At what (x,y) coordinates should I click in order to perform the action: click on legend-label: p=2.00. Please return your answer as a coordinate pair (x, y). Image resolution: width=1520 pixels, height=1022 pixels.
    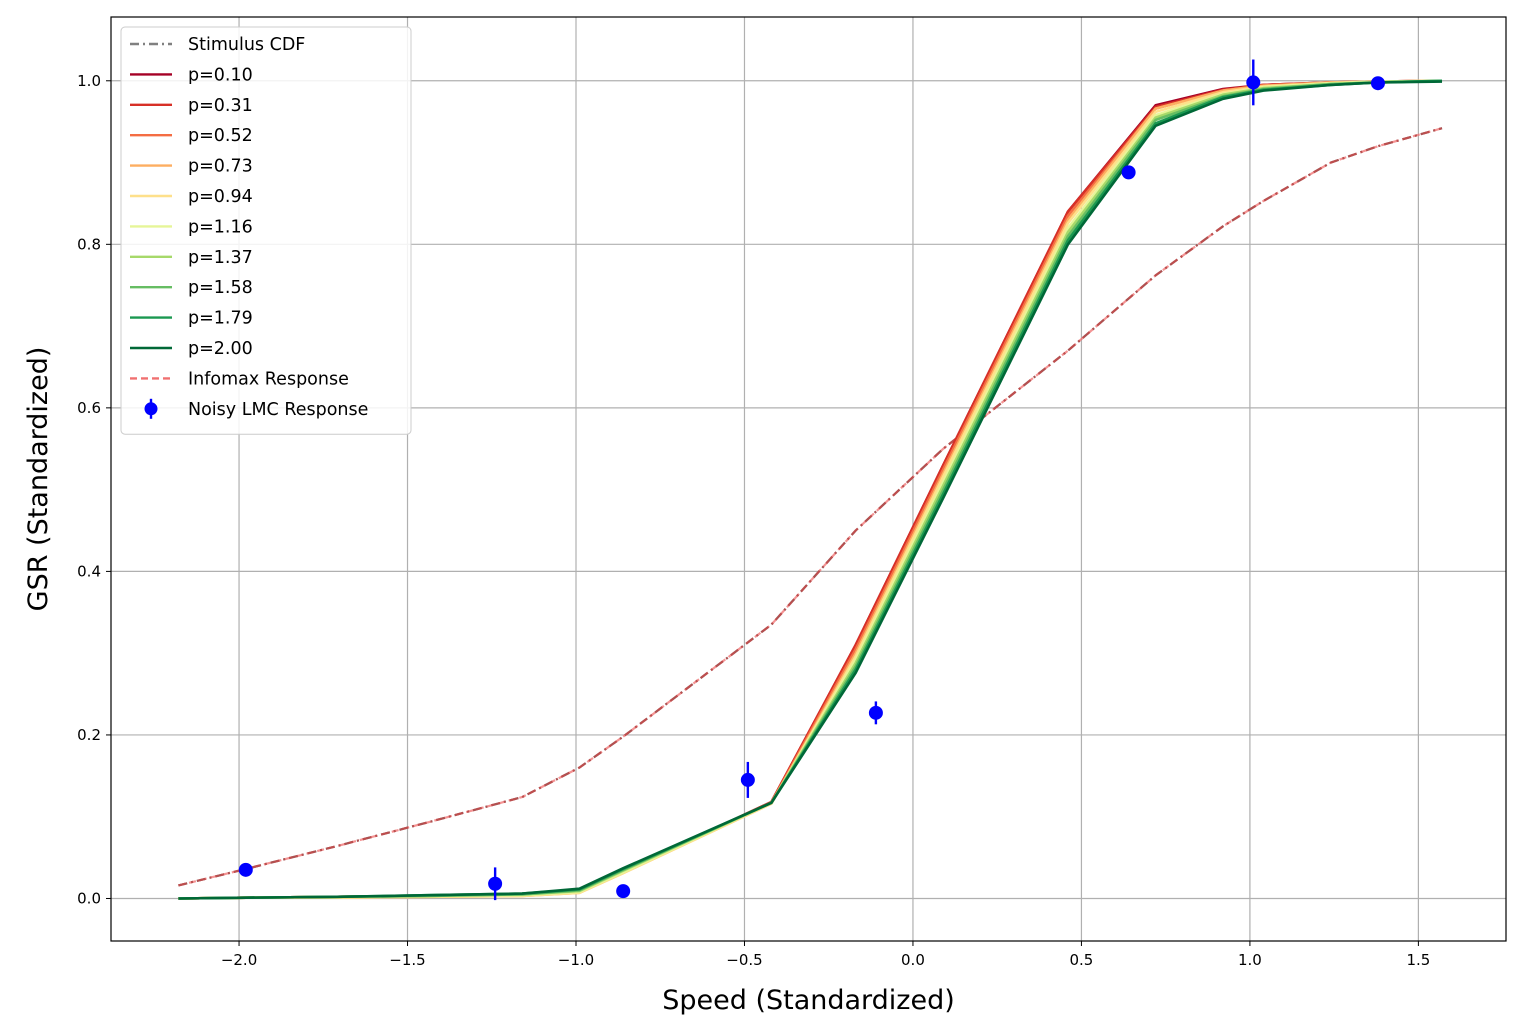
    Looking at the image, I should click on (220, 349).